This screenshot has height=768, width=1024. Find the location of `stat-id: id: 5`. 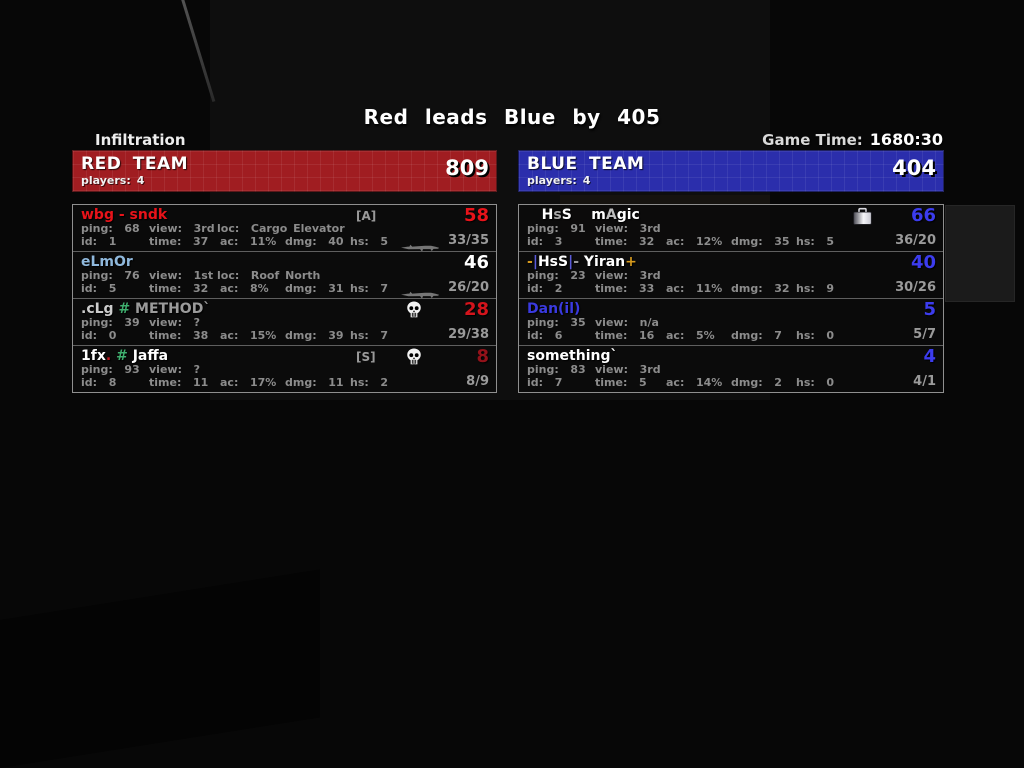

stat-id: id: 5 is located at coordinates (99, 288).